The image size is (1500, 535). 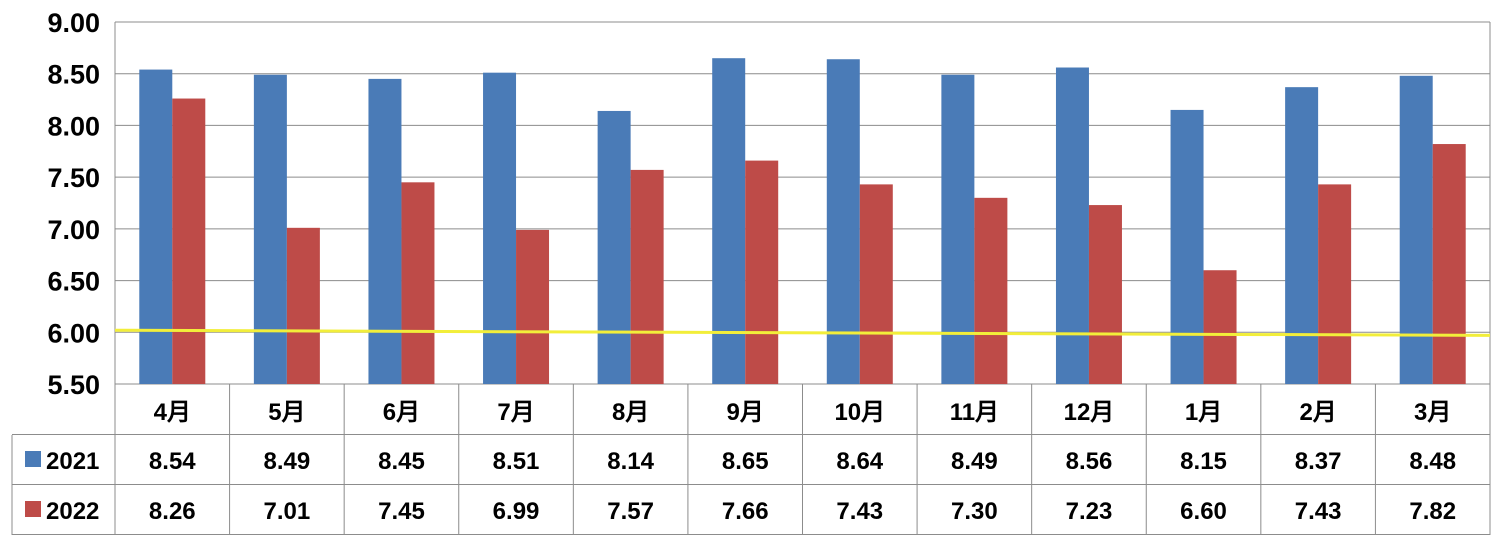 What do you see at coordinates (1432, 511) in the screenshot?
I see `data-label: 7.82` at bounding box center [1432, 511].